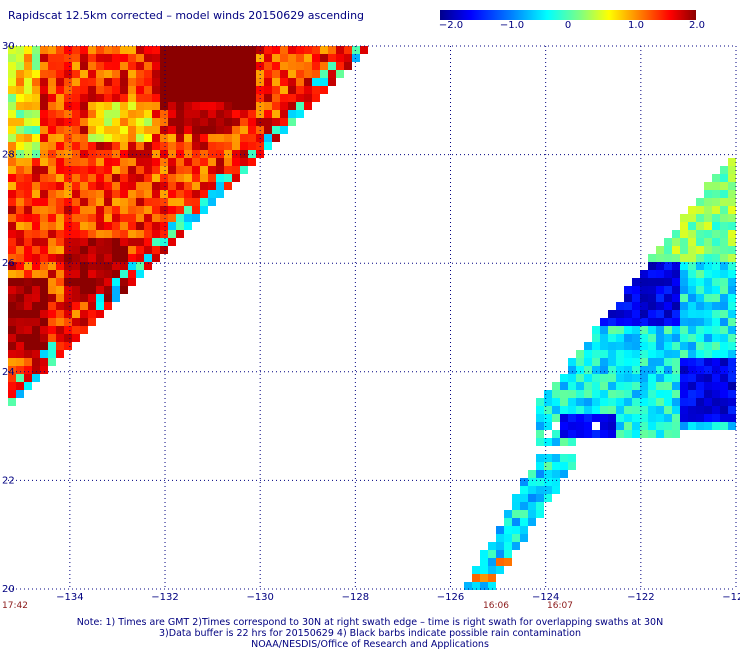 This screenshot has width=740, height=650. Describe the element at coordinates (8, 372) in the screenshot. I see `latitude-tick-label: 24` at that location.